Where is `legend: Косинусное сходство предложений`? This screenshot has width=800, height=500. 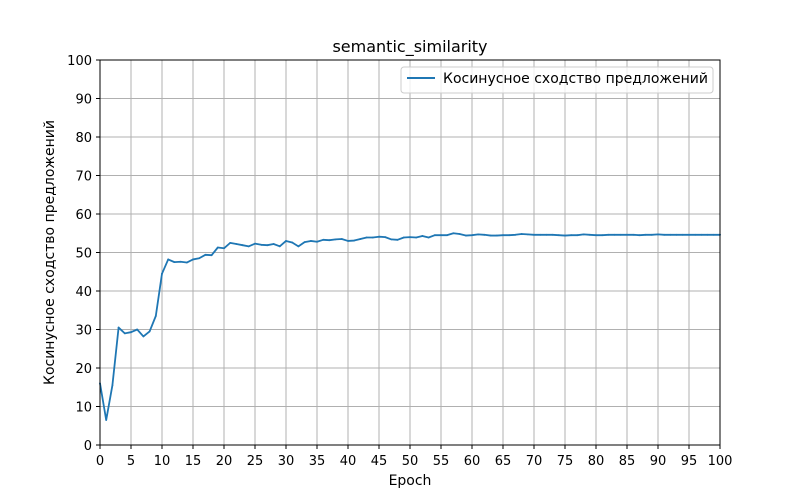 legend: Косинусное сходство предложений is located at coordinates (557, 80).